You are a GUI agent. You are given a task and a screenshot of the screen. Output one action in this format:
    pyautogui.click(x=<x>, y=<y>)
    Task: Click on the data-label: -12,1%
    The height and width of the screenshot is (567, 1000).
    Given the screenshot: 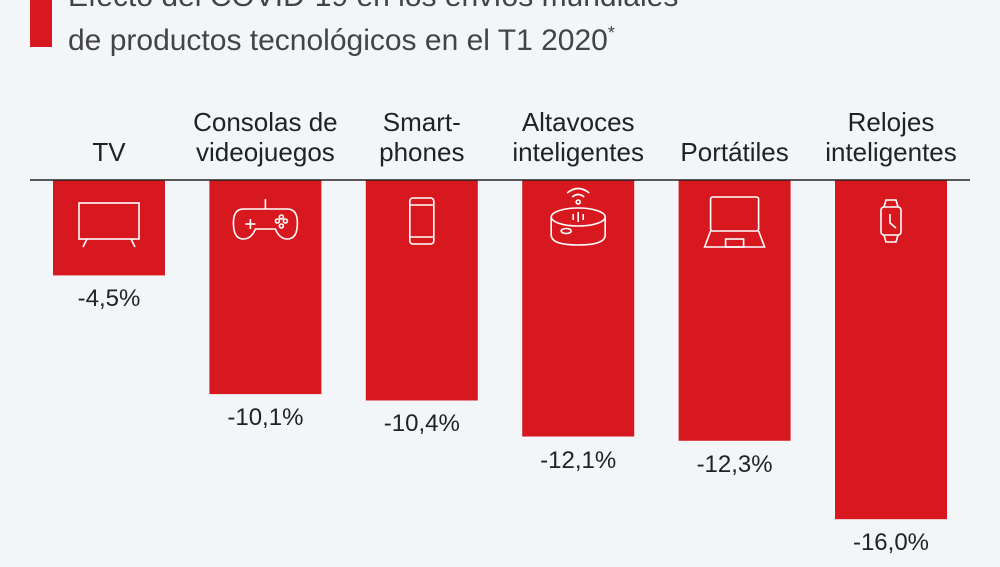 What is the action you would take?
    pyautogui.click(x=578, y=460)
    